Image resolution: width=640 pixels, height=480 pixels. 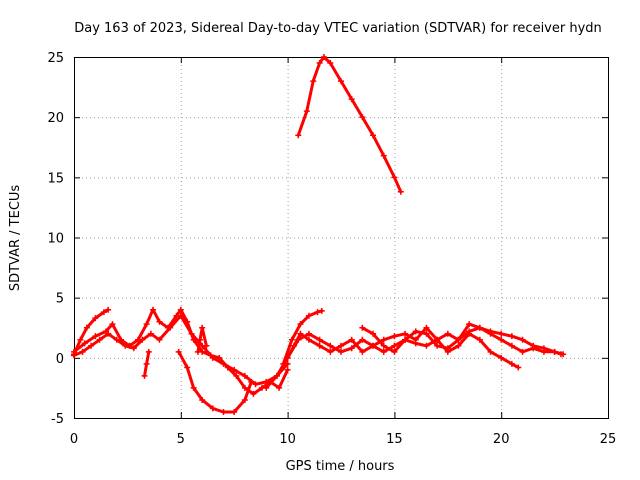 I want to click on y-tick-label: 10, so click(x=55, y=239).